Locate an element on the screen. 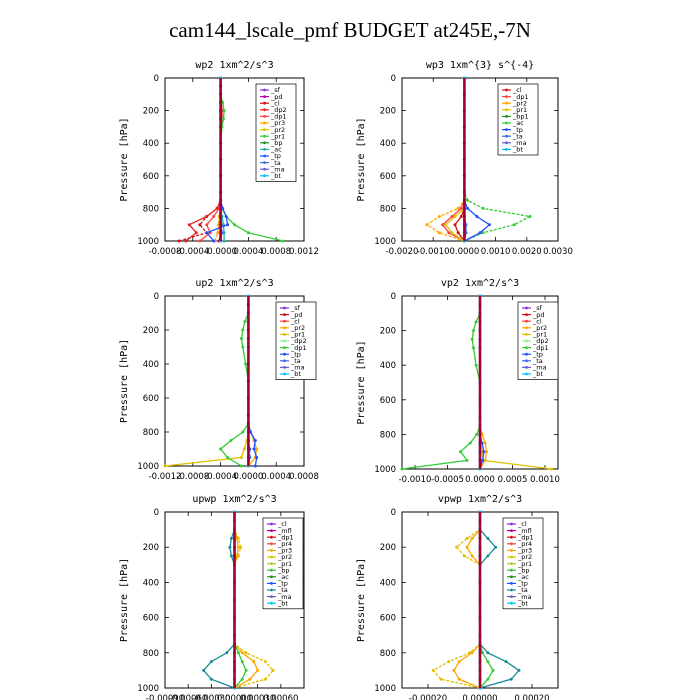  x-tick-label: 0.00060 is located at coordinates (280, 697).